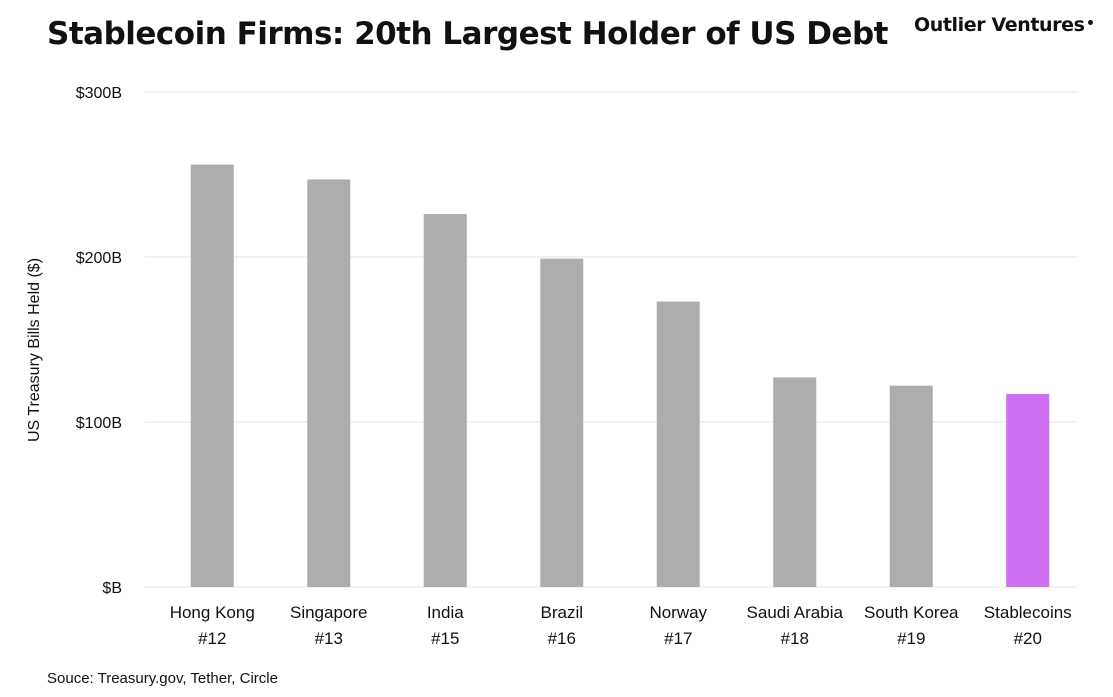  I want to click on y-tick-label: $B, so click(112, 588).